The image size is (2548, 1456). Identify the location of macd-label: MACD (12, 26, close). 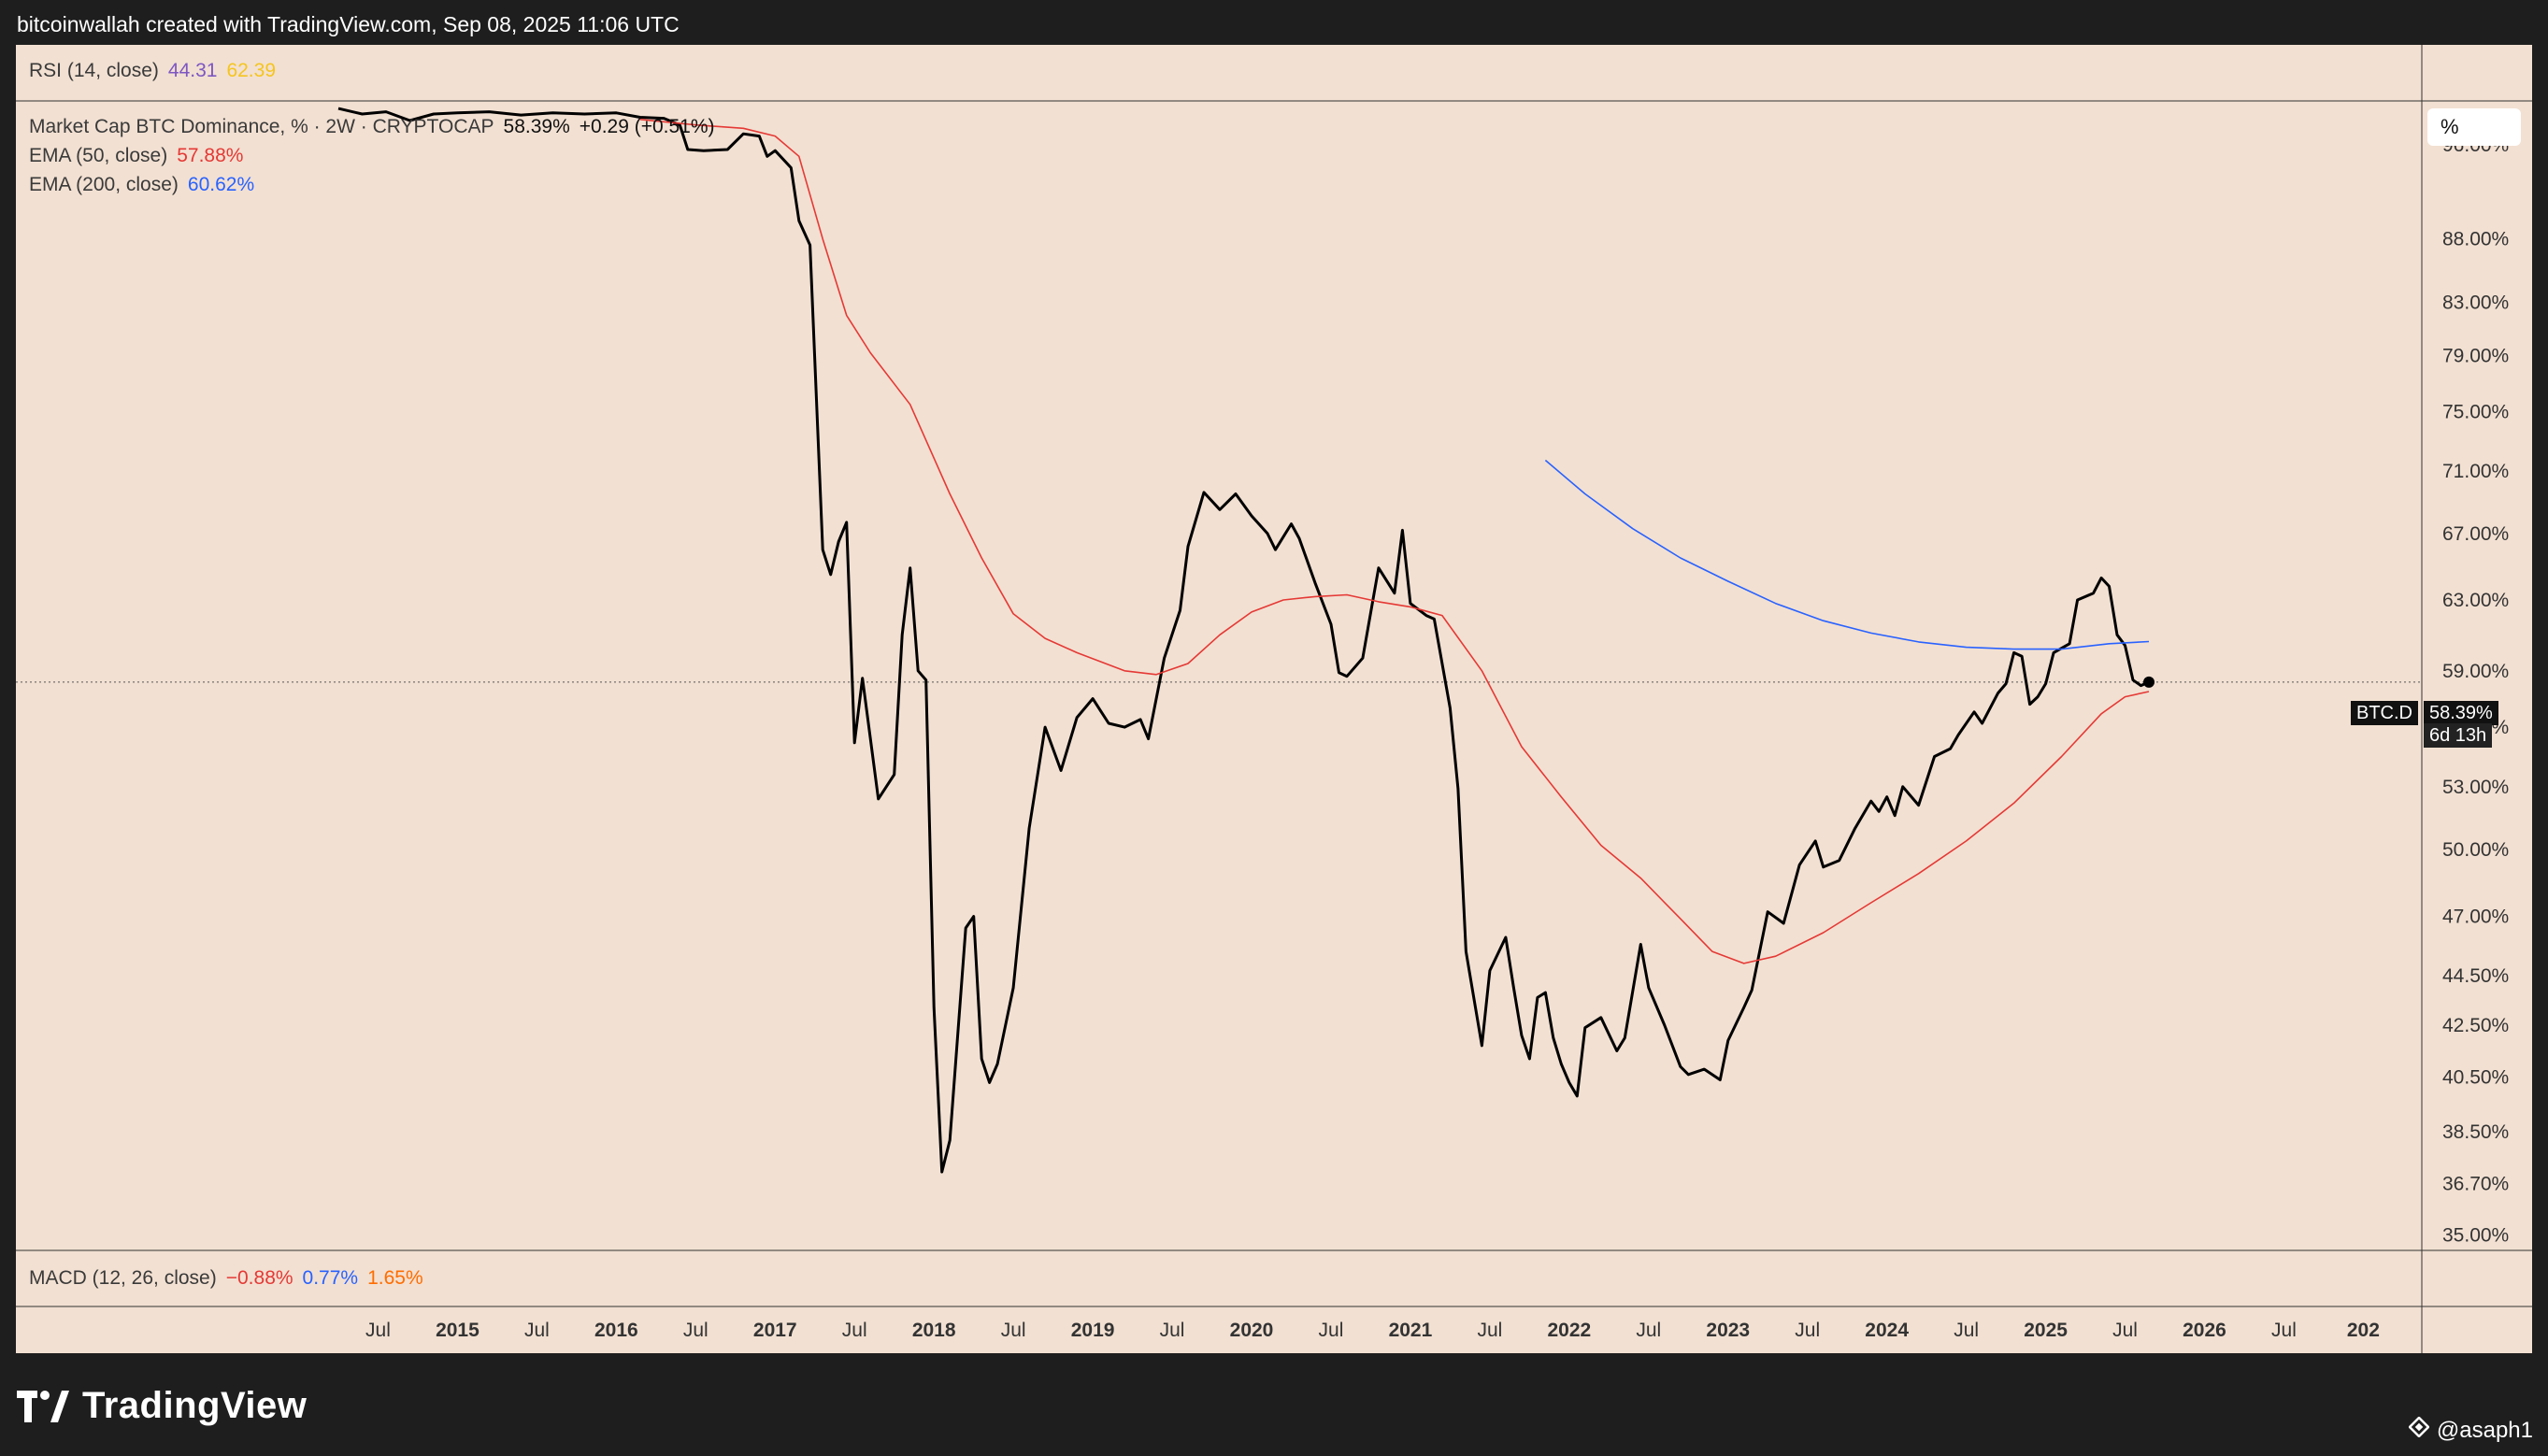
(123, 1278).